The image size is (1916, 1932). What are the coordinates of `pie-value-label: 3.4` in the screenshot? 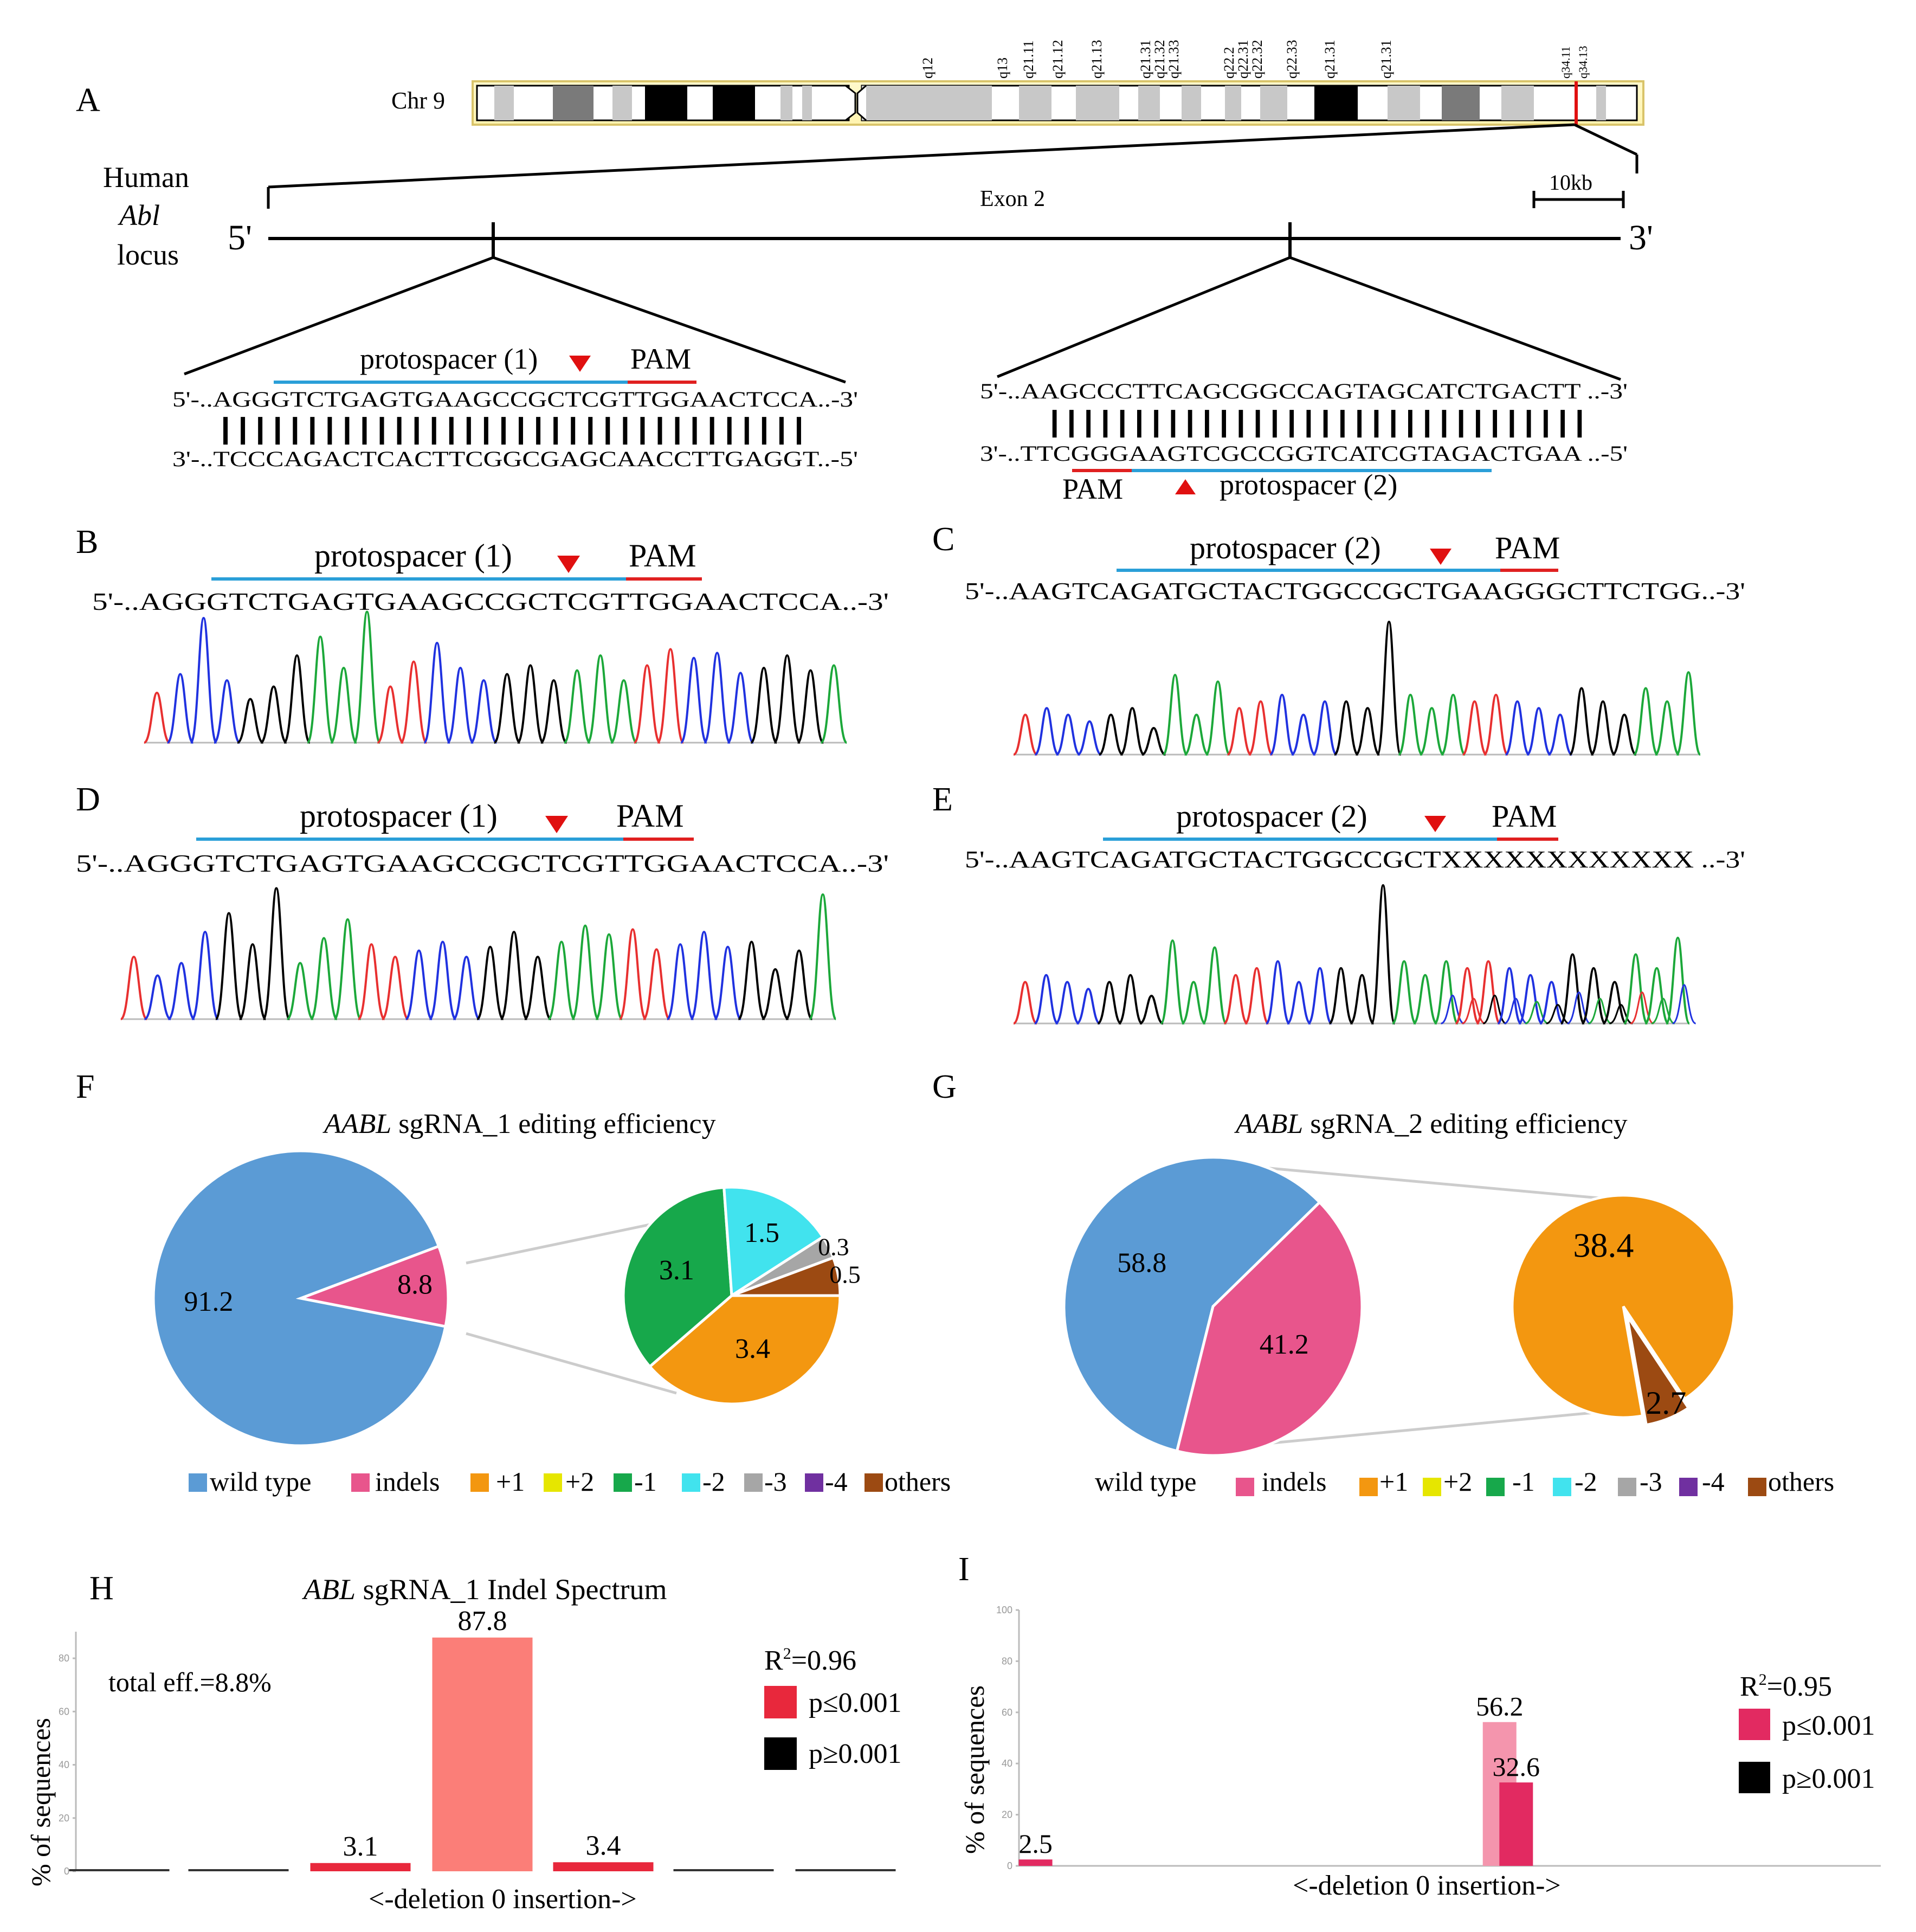 It's located at (752, 1349).